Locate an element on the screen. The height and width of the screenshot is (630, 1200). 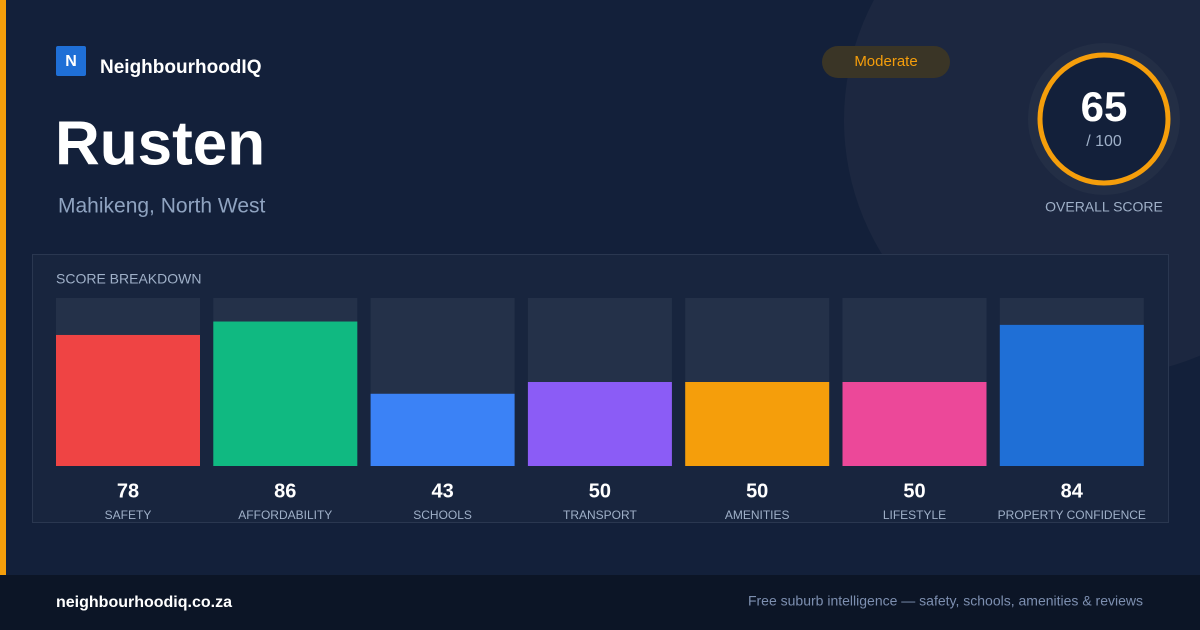
category-label: LIFESTYLE is located at coordinates (914, 515).